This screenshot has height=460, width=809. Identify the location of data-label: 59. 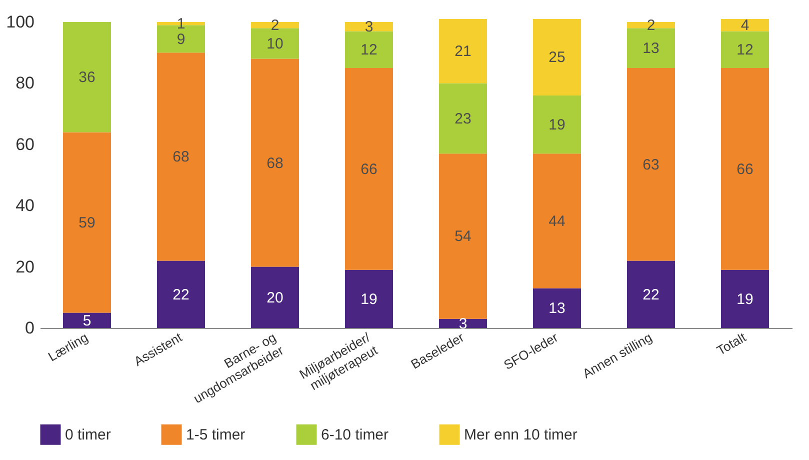
(87, 223).